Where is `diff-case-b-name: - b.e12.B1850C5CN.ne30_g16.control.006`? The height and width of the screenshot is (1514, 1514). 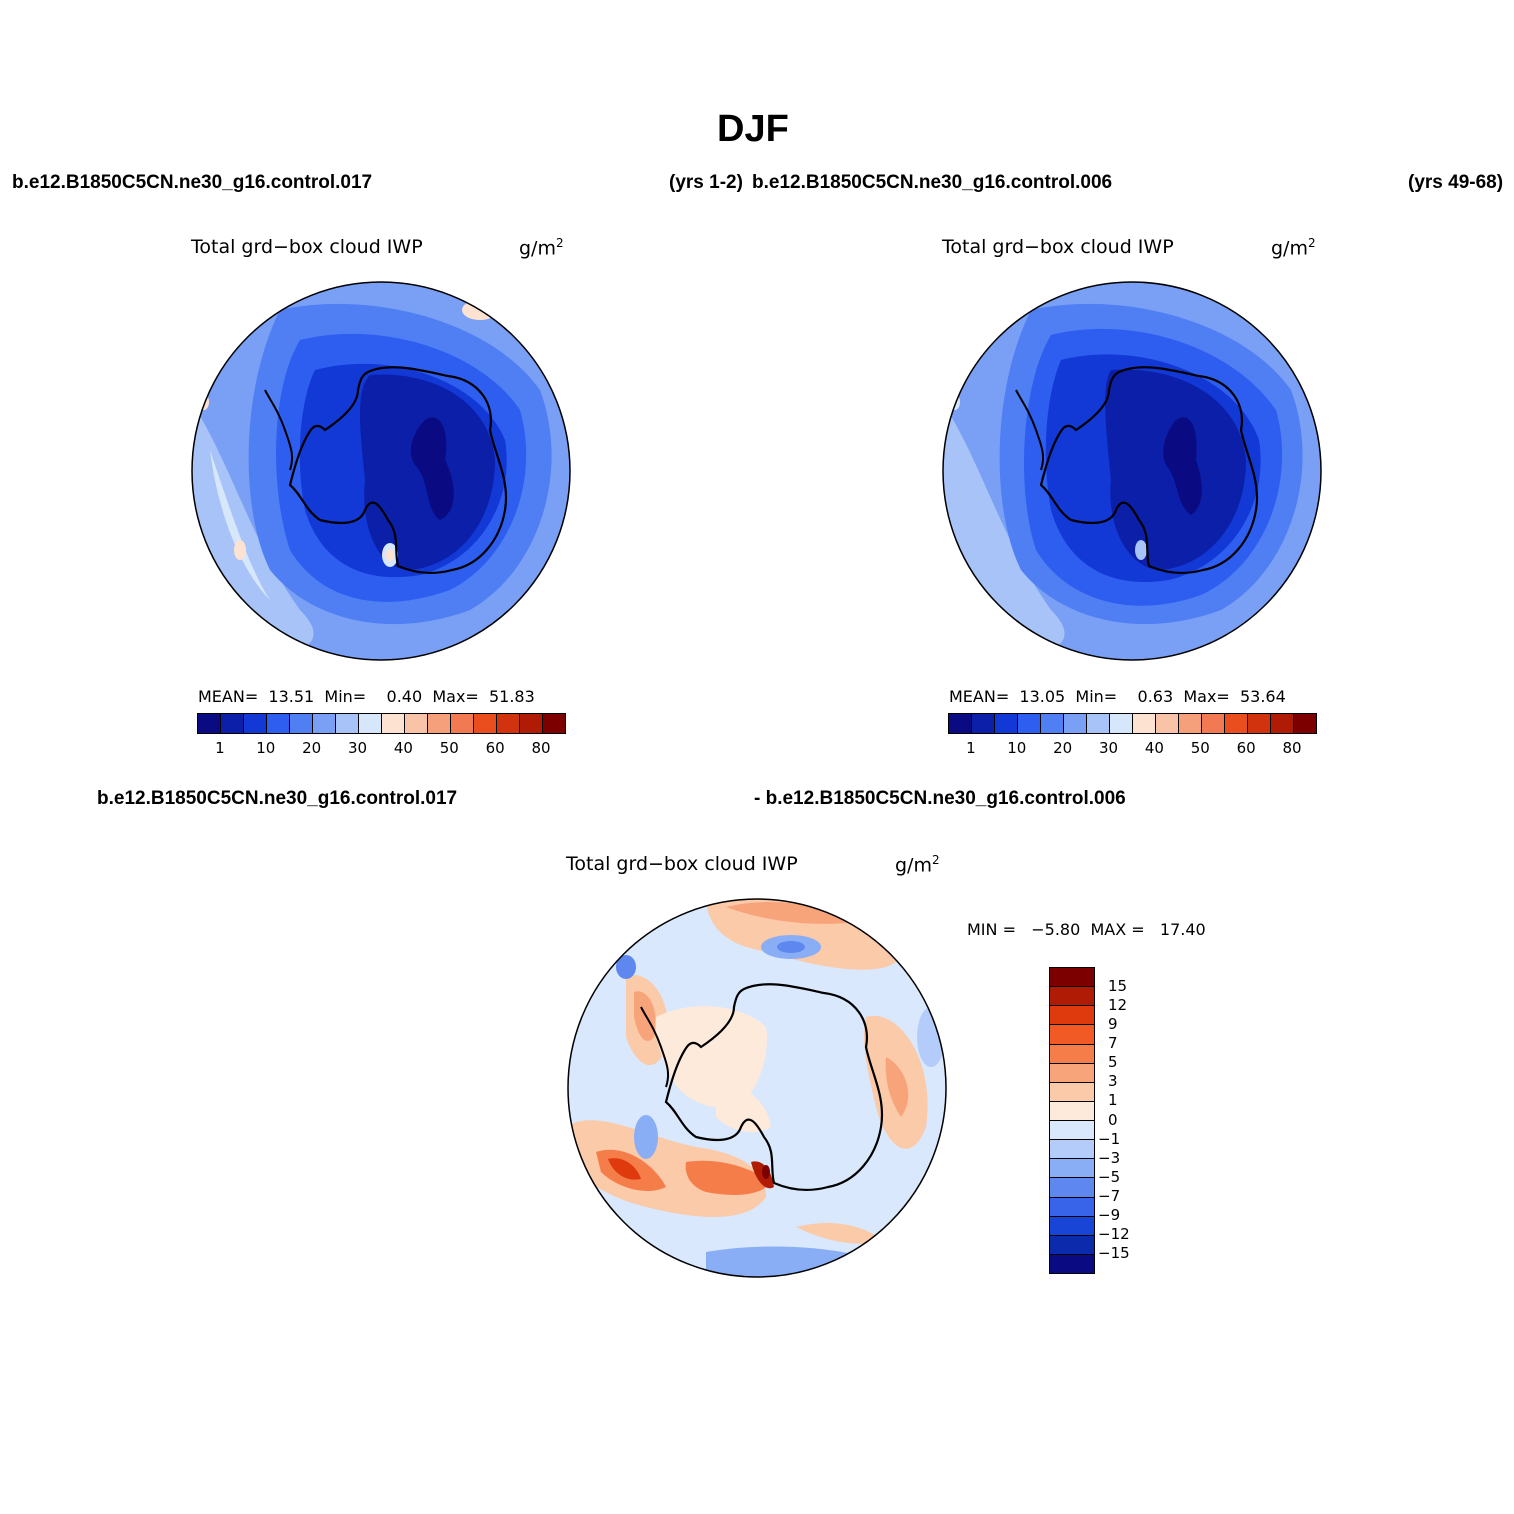
diff-case-b-name: - b.e12.B1850C5CN.ne30_g16.control.006 is located at coordinates (940, 798).